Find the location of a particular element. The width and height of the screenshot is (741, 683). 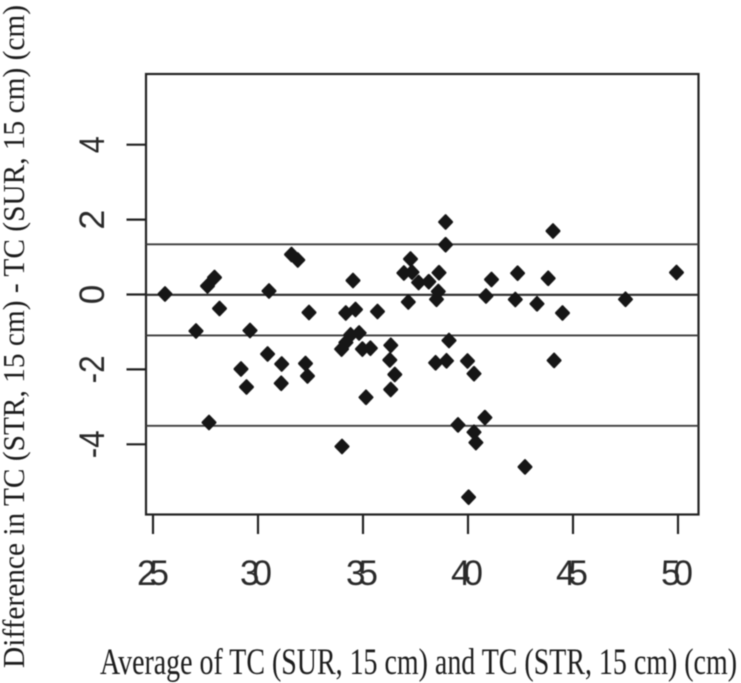

svg-text: -4 is located at coordinates (92, 444).